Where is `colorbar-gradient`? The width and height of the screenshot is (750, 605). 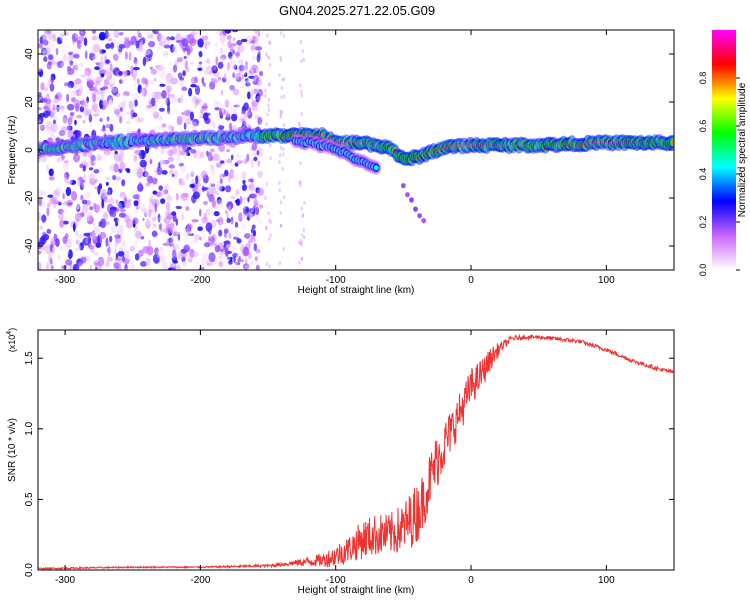
colorbar-gradient is located at coordinates (724, 150).